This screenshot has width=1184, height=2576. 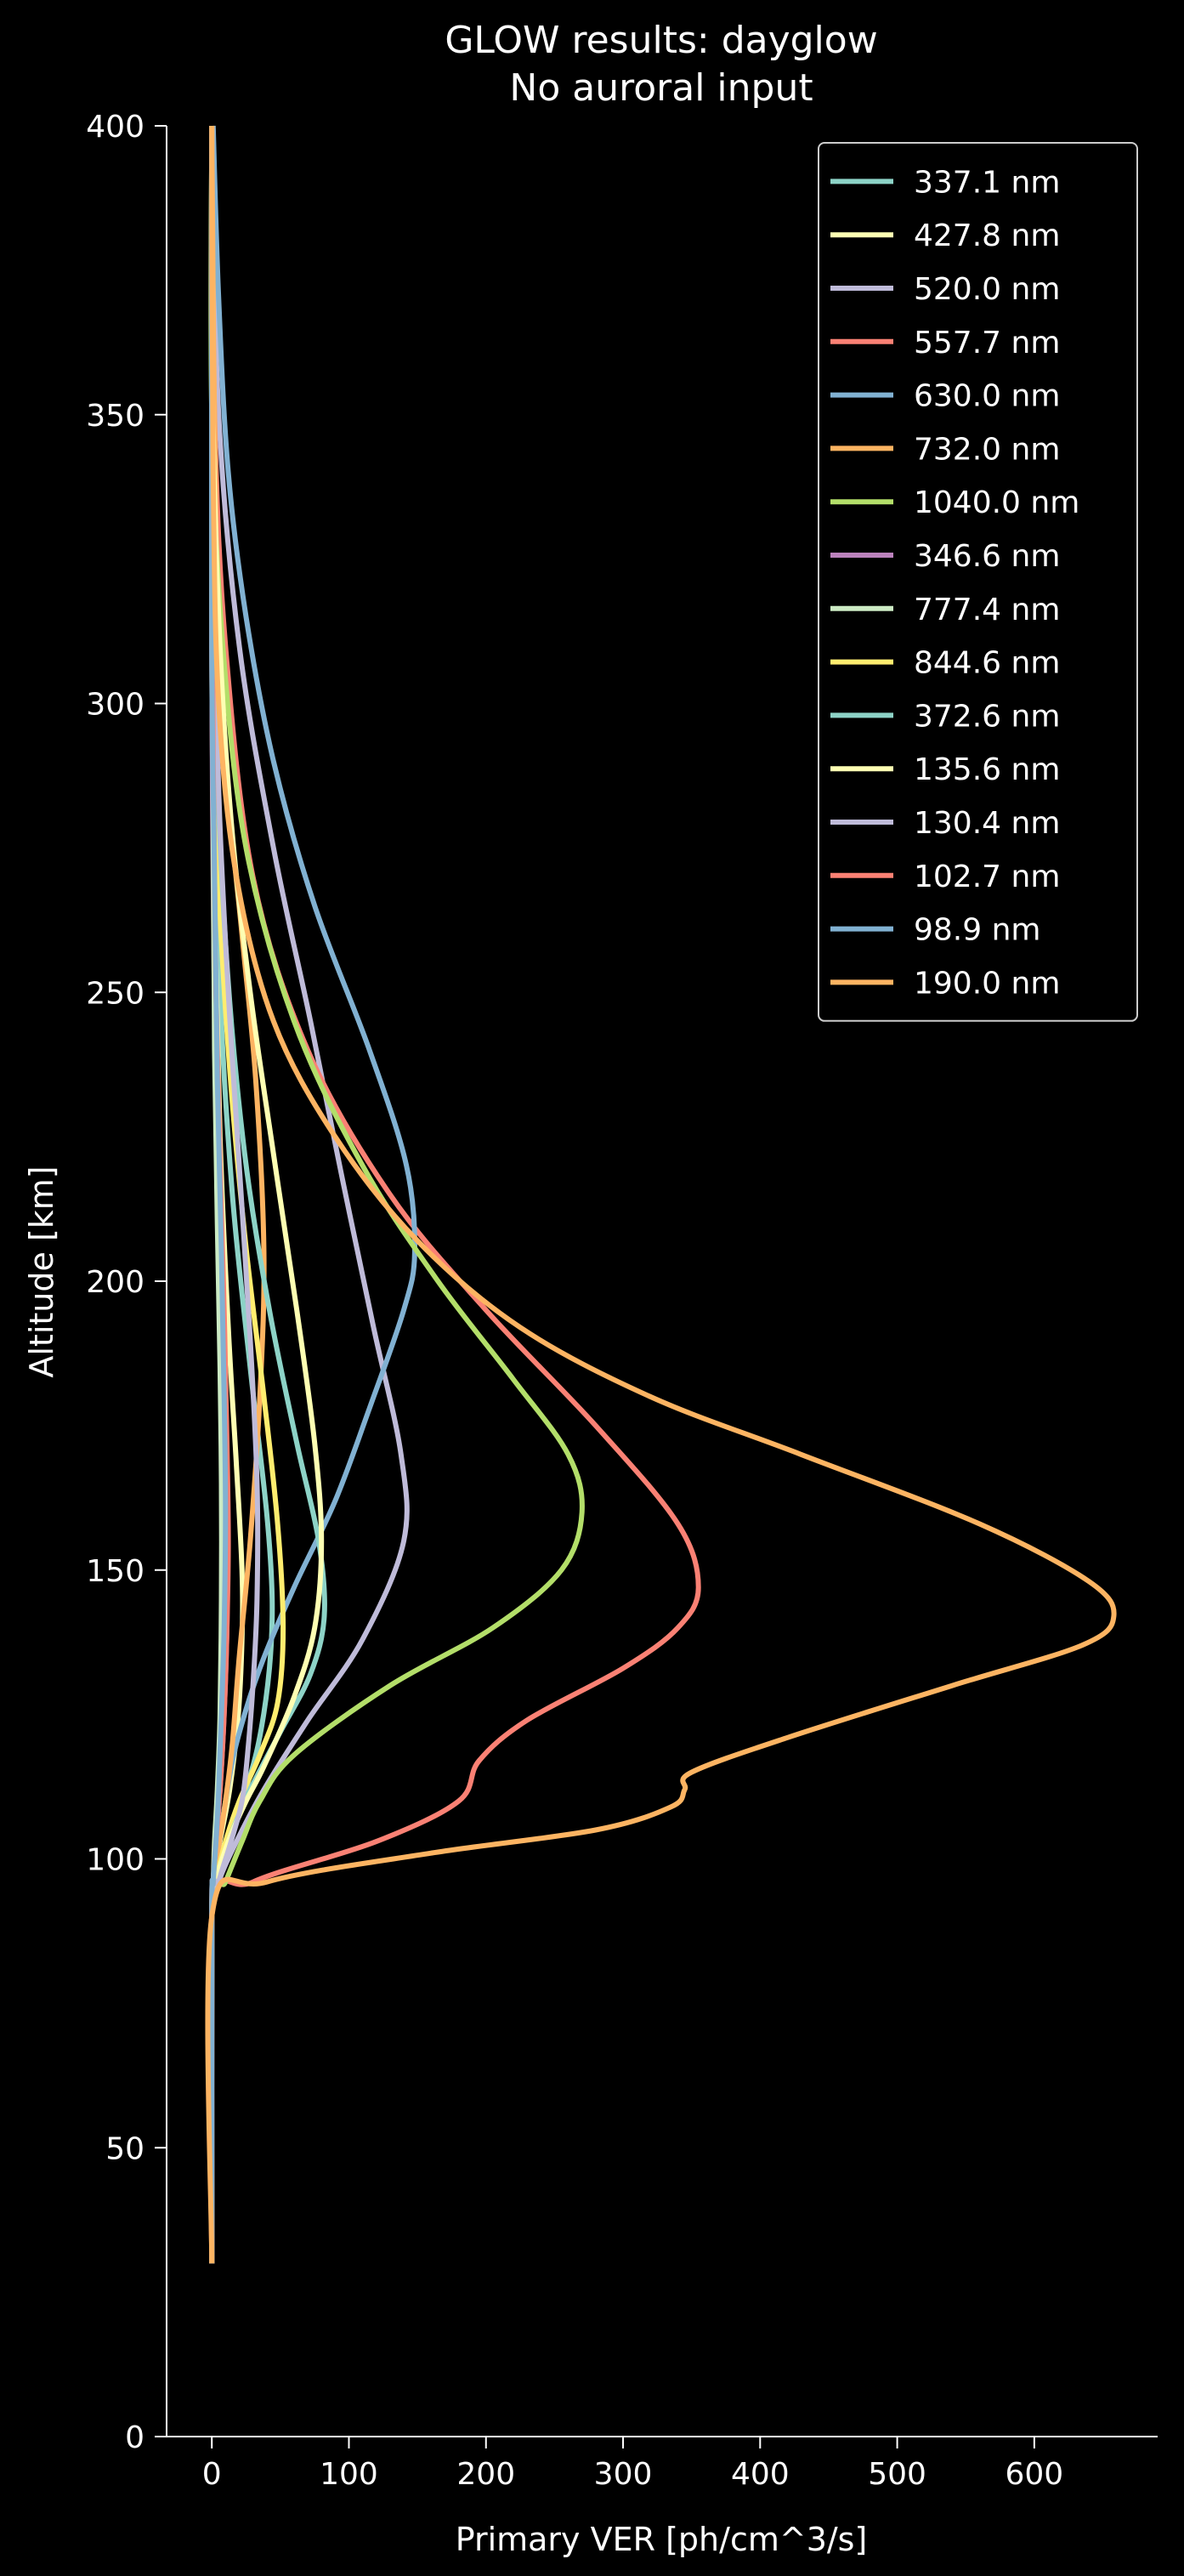 I want to click on legend-label: 557.7 nm, so click(x=987, y=343).